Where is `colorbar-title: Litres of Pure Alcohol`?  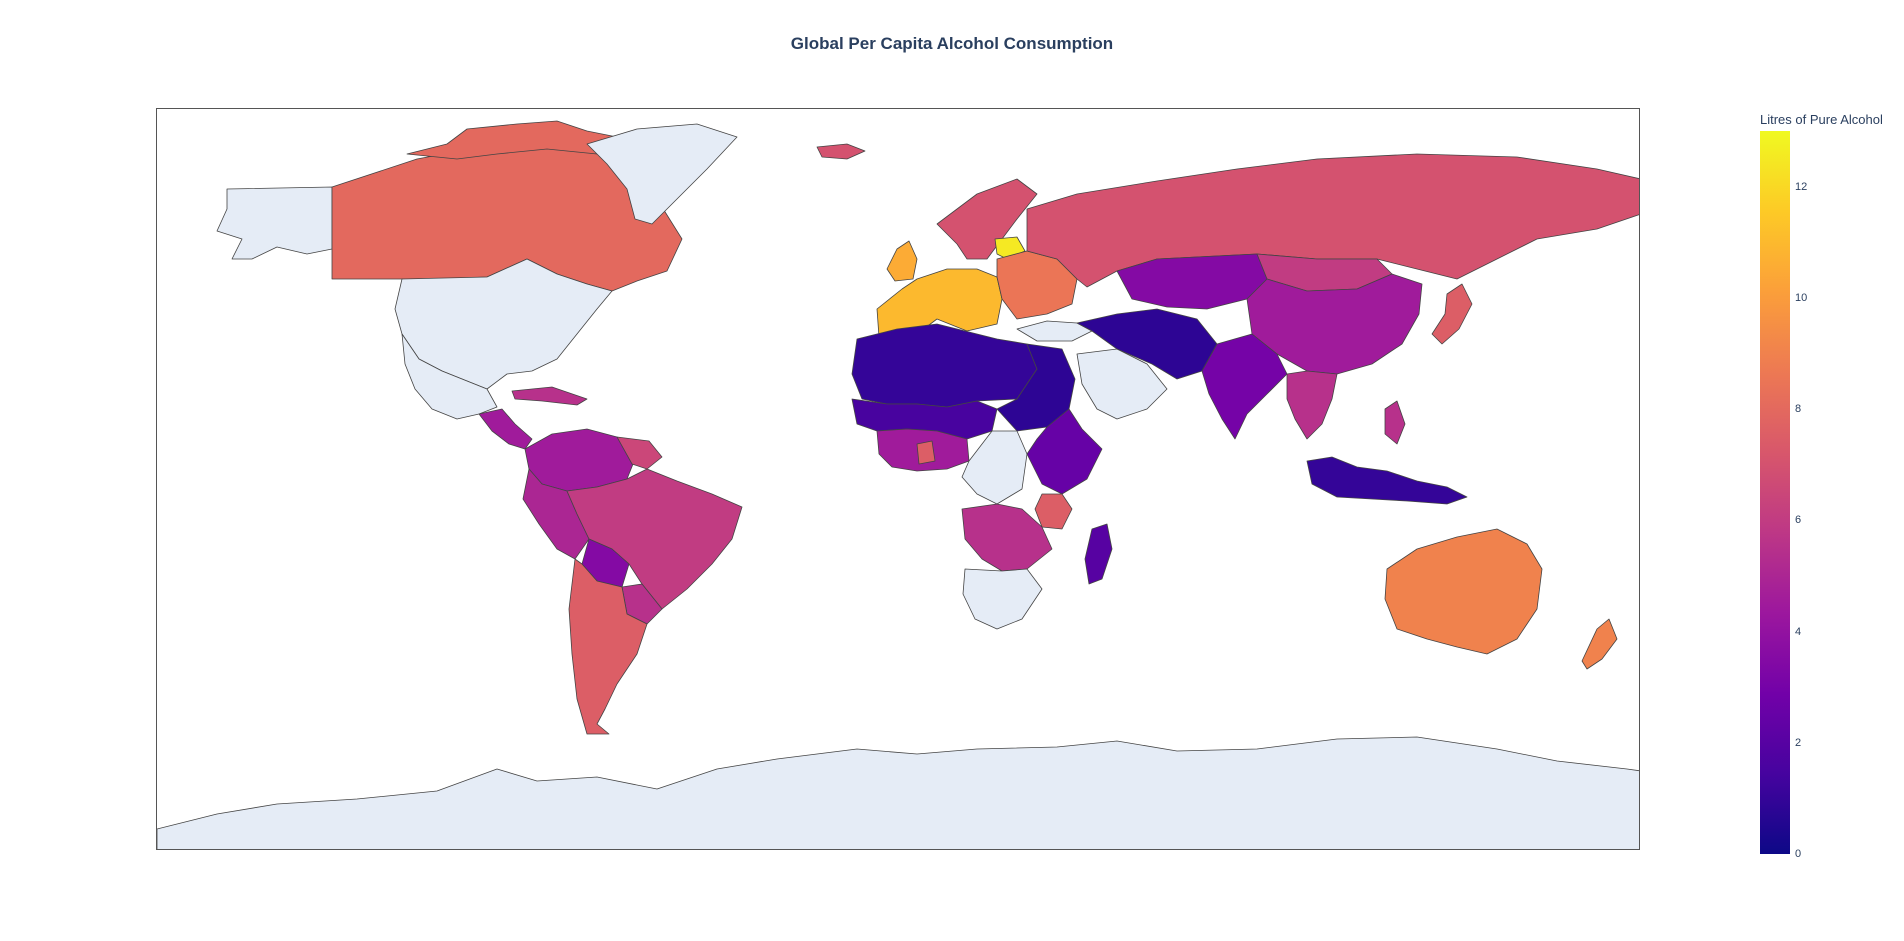
colorbar-title: Litres of Pure Alcohol is located at coordinates (1821, 119).